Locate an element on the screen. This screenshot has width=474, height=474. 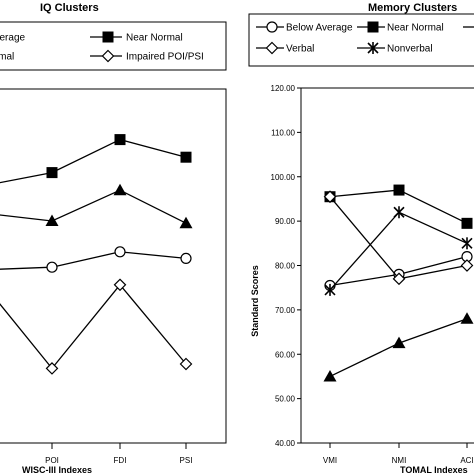
memory-point-near-normal-nmi is located at coordinates (399, 190).